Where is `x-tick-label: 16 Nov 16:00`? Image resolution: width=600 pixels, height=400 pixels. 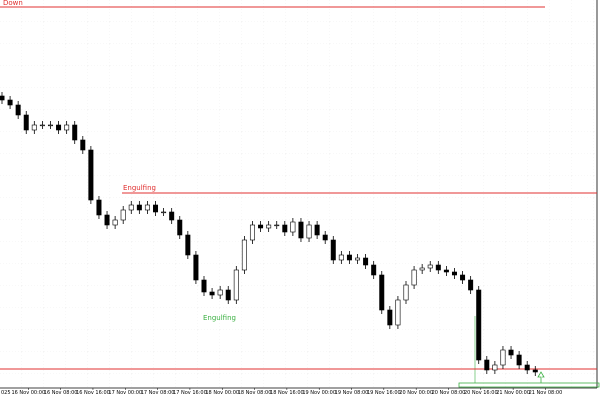 x-tick-label: 16 Nov 16:00 is located at coordinates (93, 393).